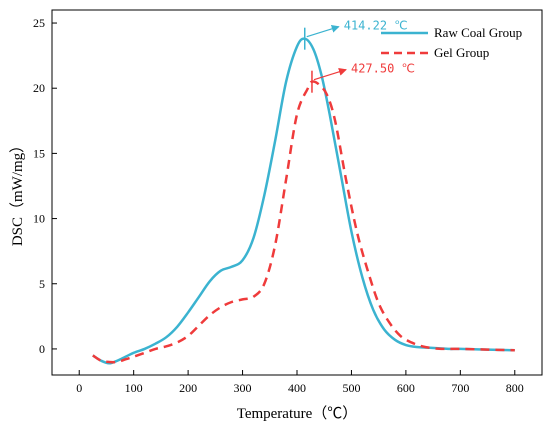  I want to click on y-axis-ticks: 0 5 10 15 20 25, so click(45, 186).